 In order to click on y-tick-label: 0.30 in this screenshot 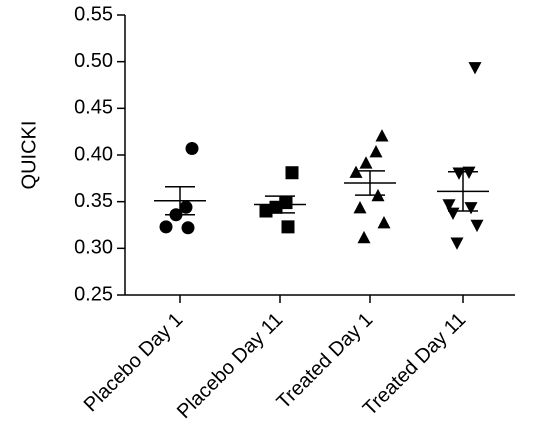, I will do `click(93, 248)`.